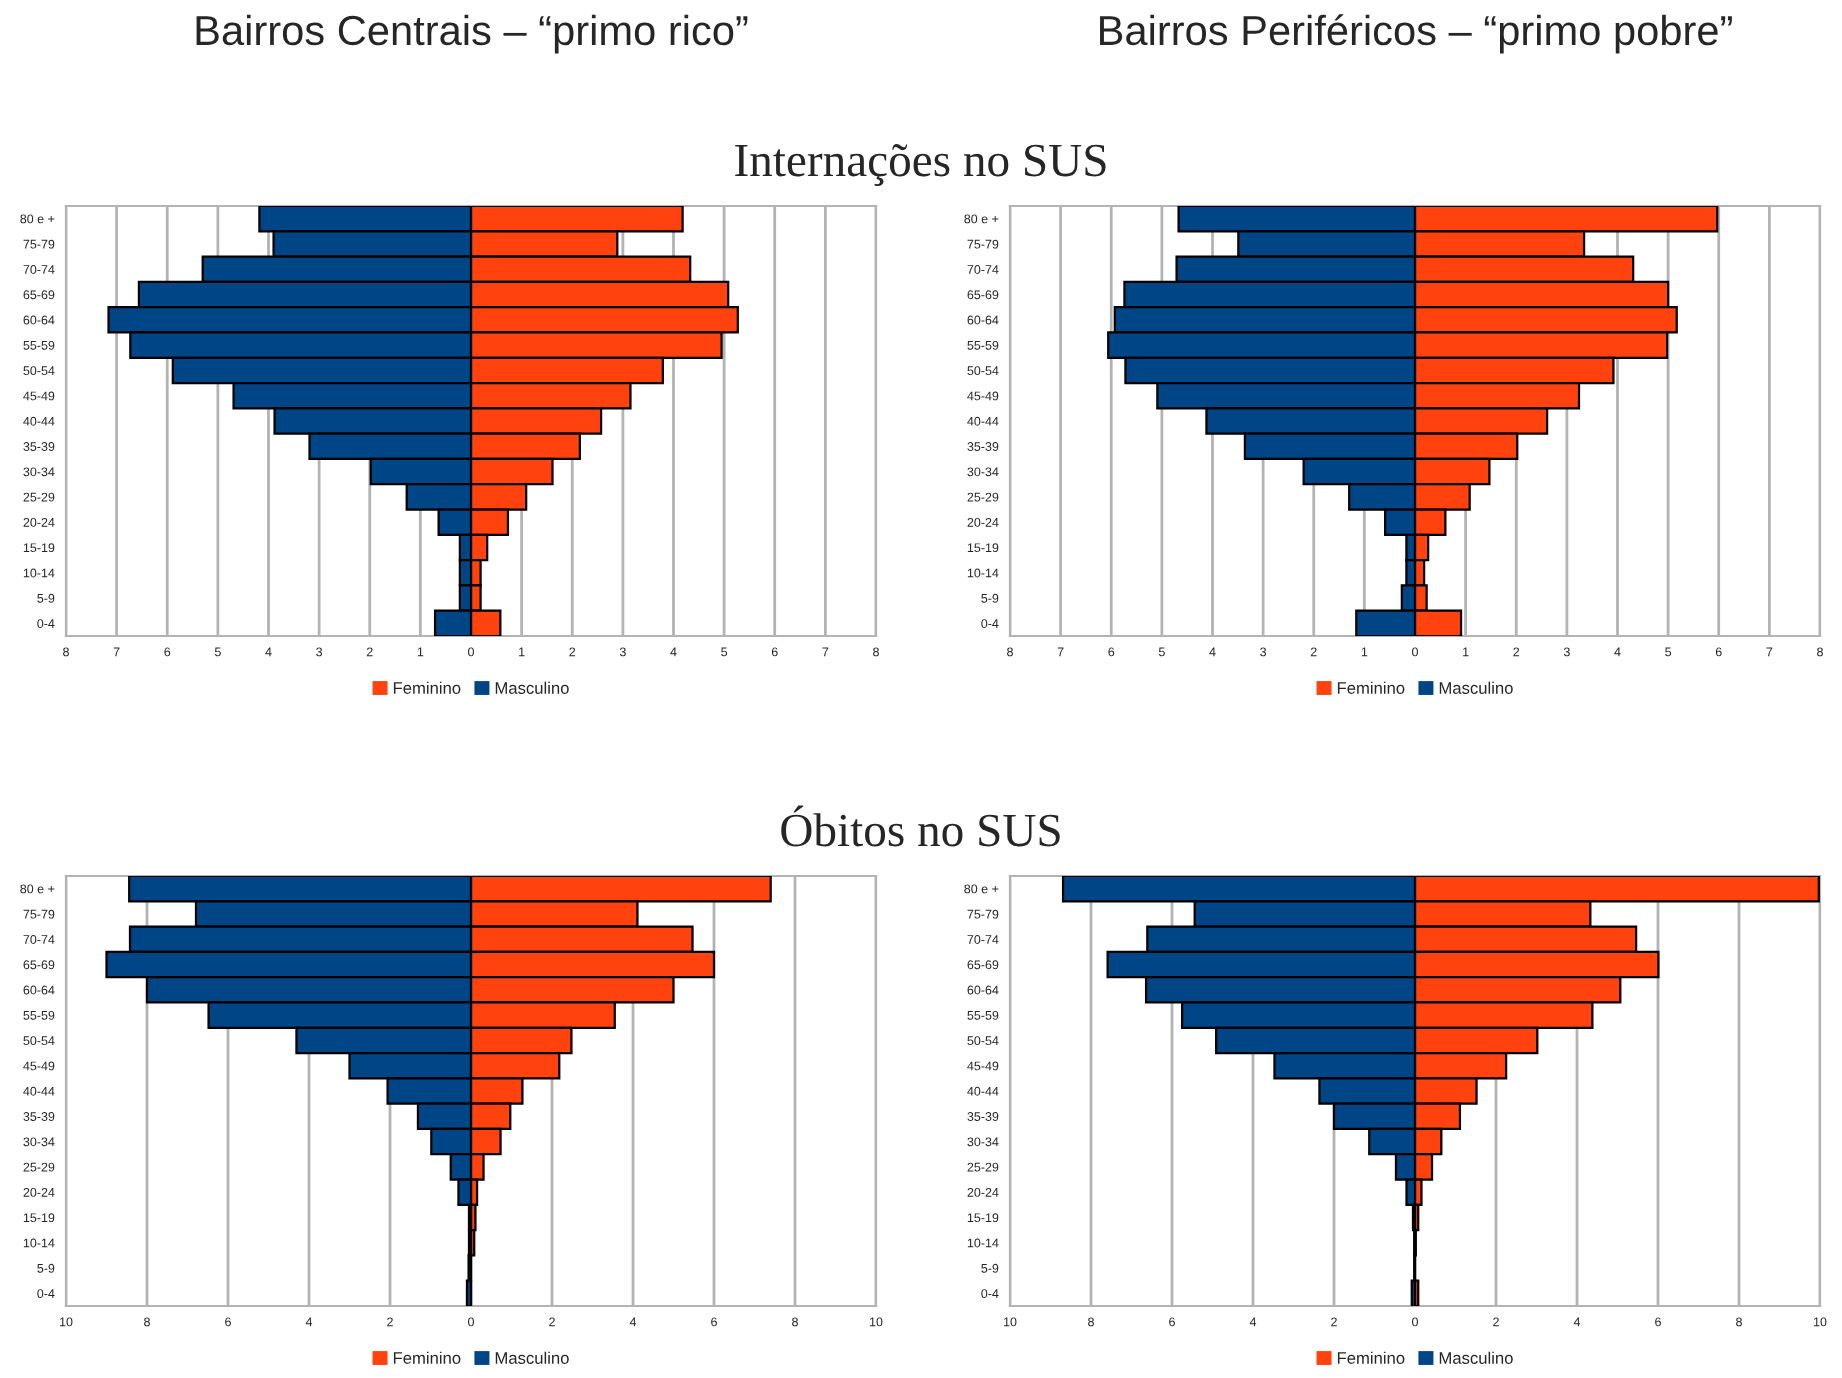 The width and height of the screenshot is (1842, 1378). What do you see at coordinates (1416, 34) in the screenshot?
I see `chart-title: Bairros Periféricos – “primo pobre”` at bounding box center [1416, 34].